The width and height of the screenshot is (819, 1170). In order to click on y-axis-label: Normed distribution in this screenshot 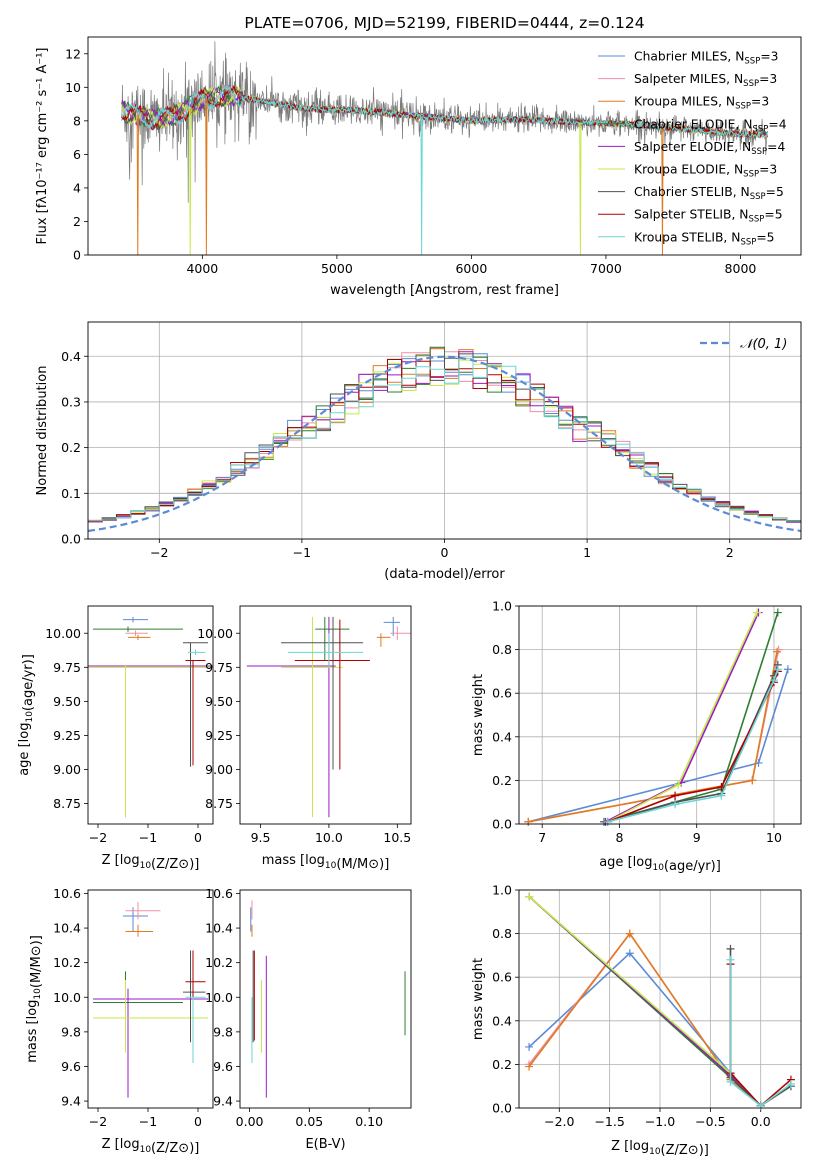, I will do `click(42, 431)`.